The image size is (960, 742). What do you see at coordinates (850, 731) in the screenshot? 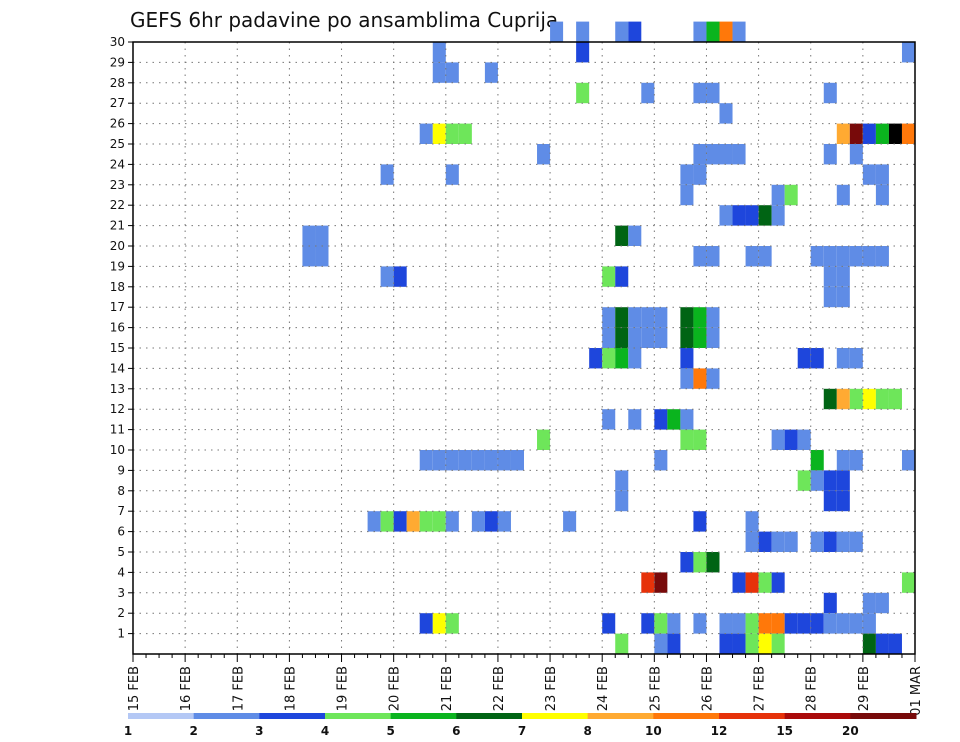
I see `colorbar-label: 20` at bounding box center [850, 731].